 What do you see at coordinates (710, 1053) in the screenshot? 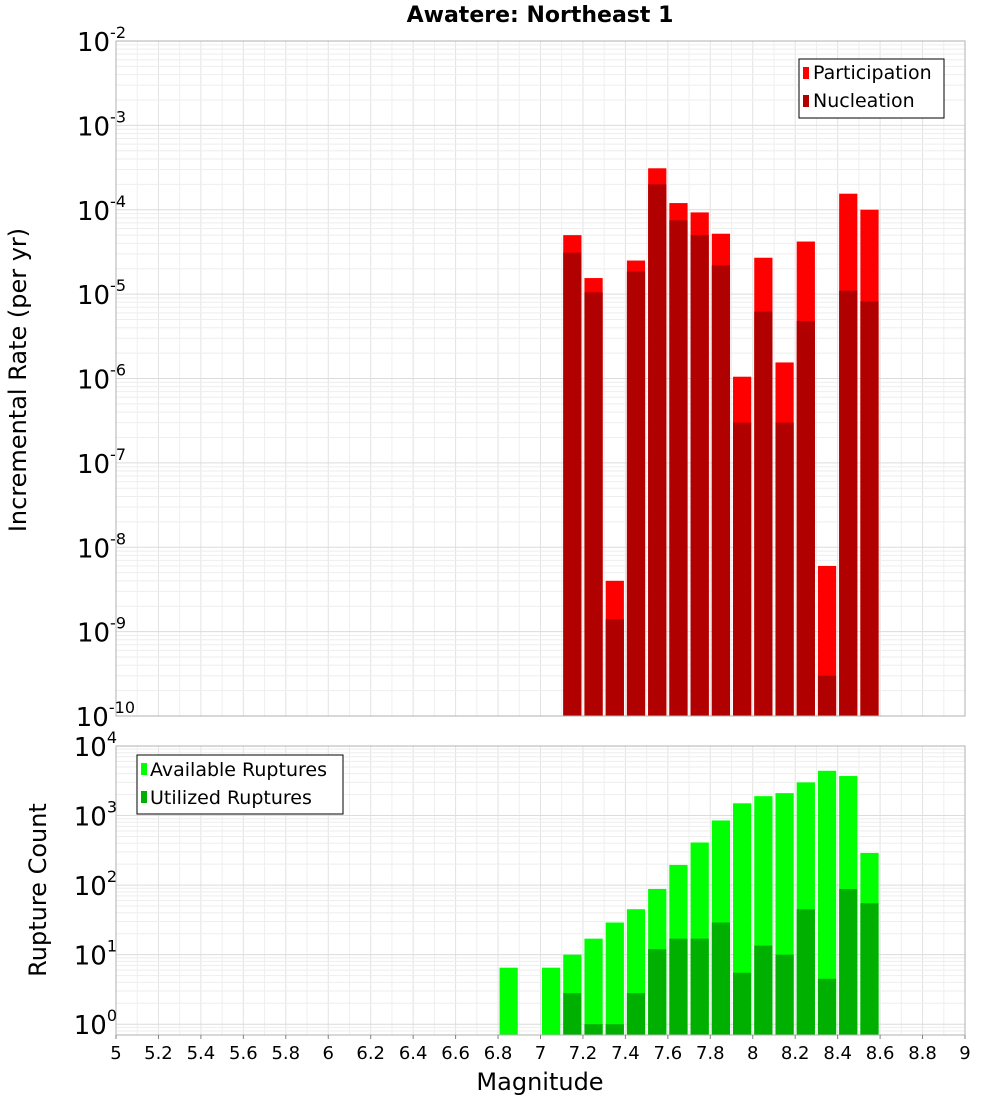
I see `x-tick-label: 7.8` at bounding box center [710, 1053].